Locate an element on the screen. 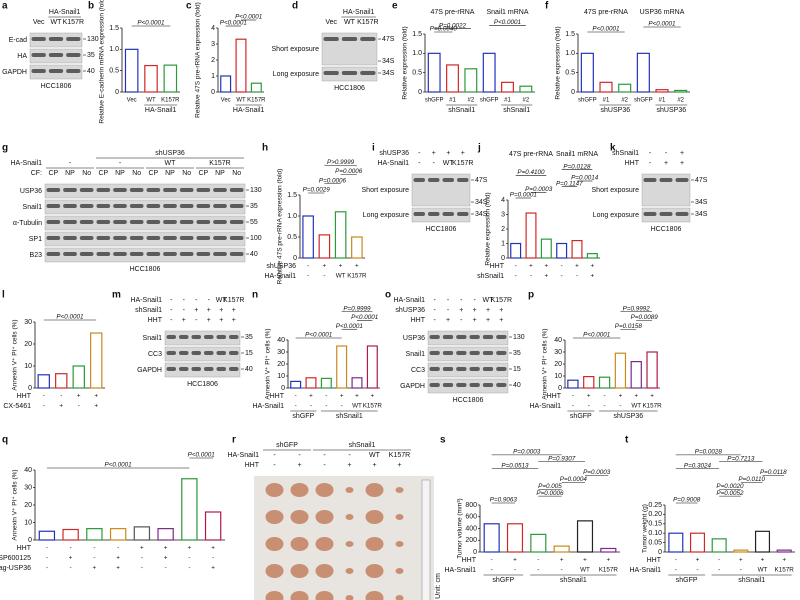 This screenshot has height=600, width=800. header-cell: No is located at coordinates (136, 173).